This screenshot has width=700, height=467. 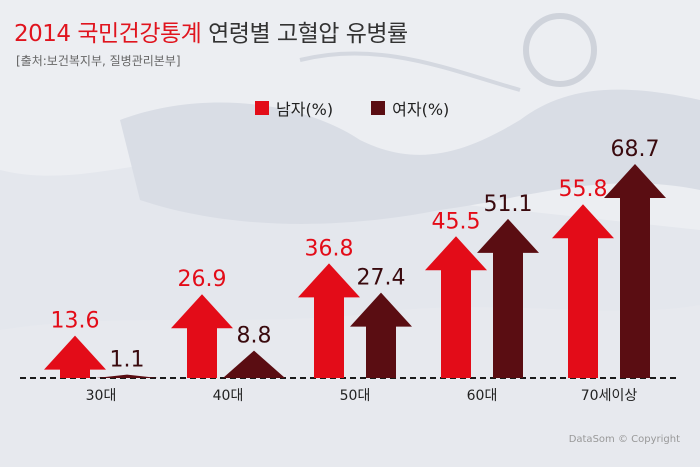 What do you see at coordinates (624, 439) in the screenshot?
I see `copyright-text: DataSom © Copyright` at bounding box center [624, 439].